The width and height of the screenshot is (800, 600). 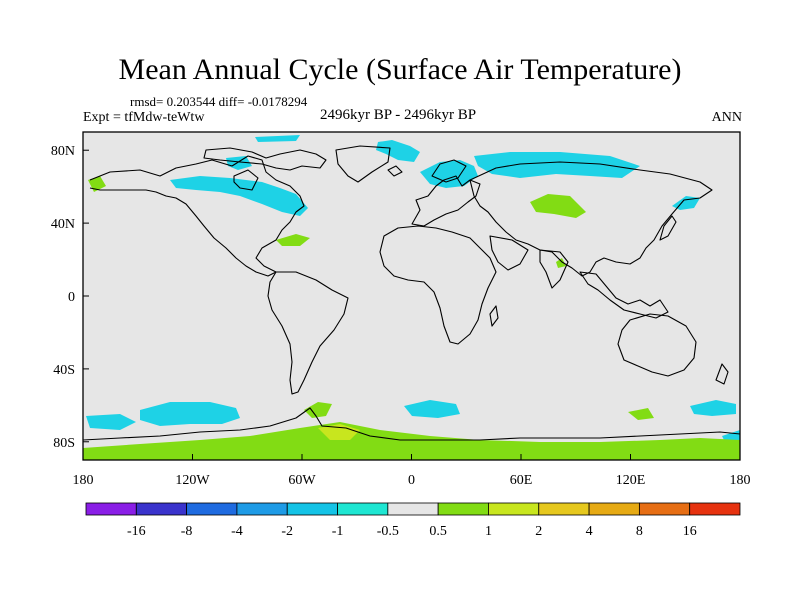 I want to click on y-tick-label: 80S, so click(x=64, y=443).